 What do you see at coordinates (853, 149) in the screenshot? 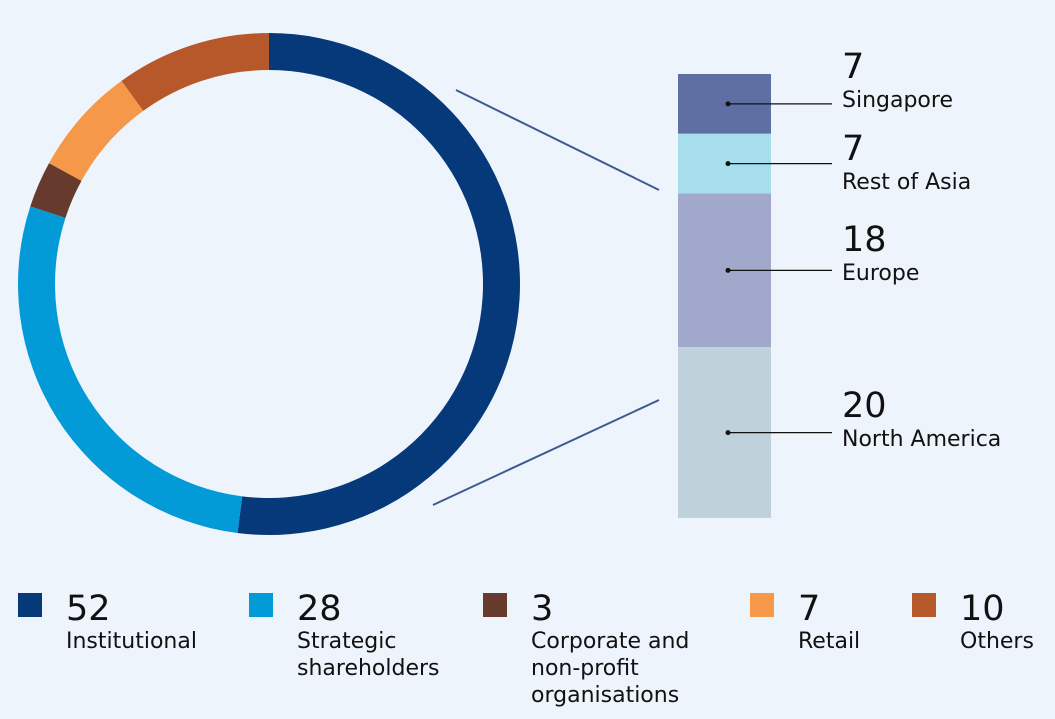
I see `bar-value-rest-of-asia: 7` at bounding box center [853, 149].